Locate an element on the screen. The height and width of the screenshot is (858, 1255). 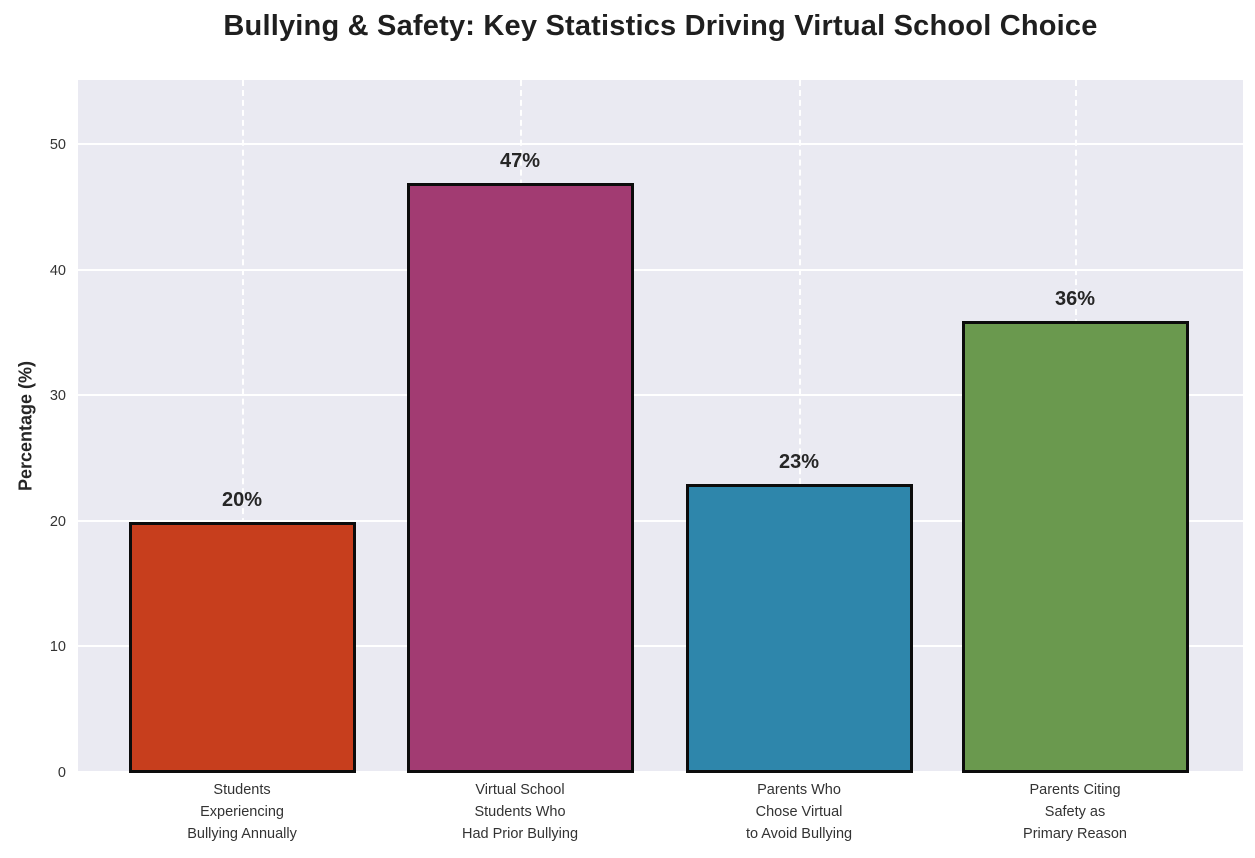
y-tick-label: 40 is located at coordinates (57, 270).